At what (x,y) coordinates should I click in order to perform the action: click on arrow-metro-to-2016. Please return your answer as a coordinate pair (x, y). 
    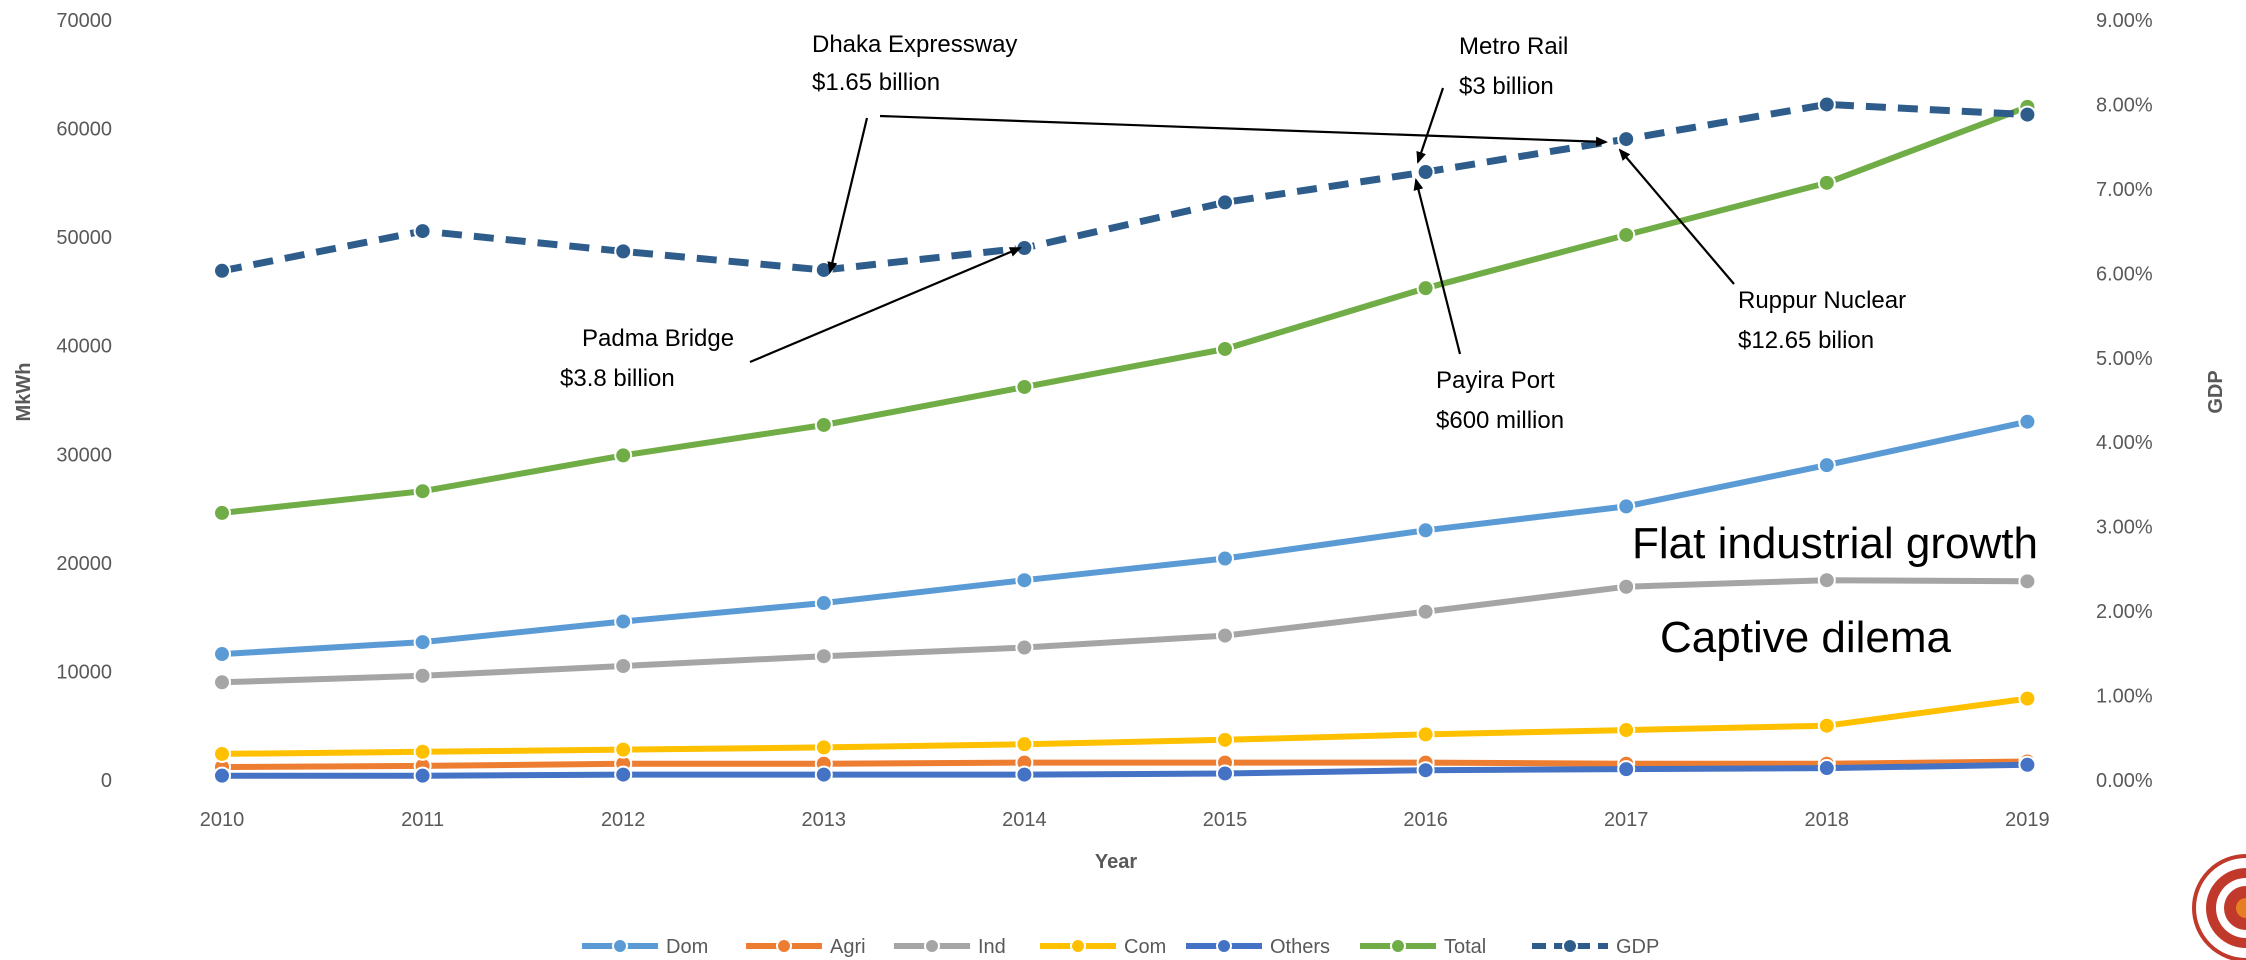
    Looking at the image, I should click on (1430, 125).